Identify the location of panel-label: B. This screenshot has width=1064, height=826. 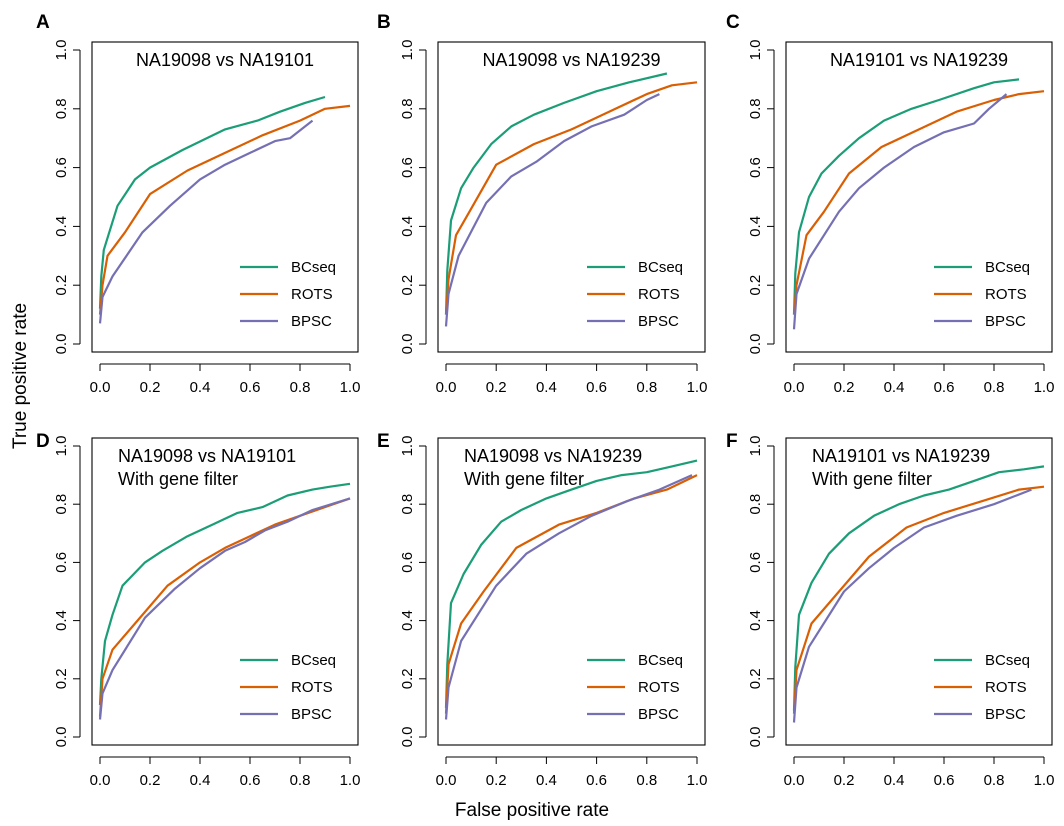
(384, 22).